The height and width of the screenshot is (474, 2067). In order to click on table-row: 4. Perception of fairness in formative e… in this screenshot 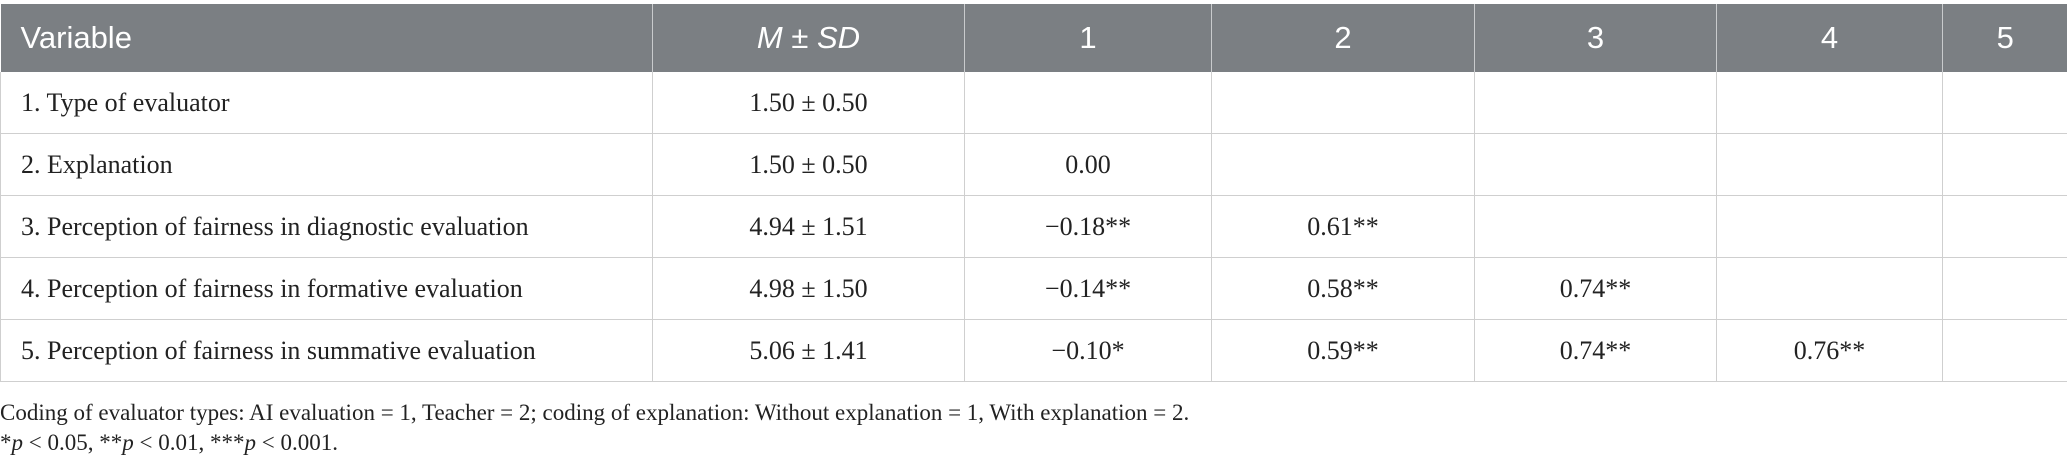, I will do `click(1033, 288)`.